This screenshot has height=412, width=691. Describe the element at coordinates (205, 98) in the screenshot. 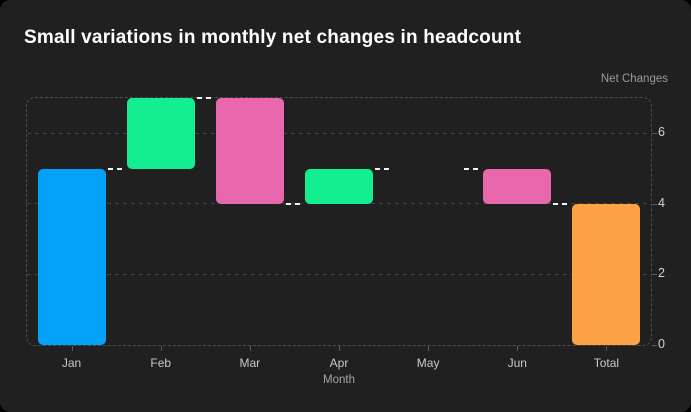

I see `connector-feb-mar` at that location.